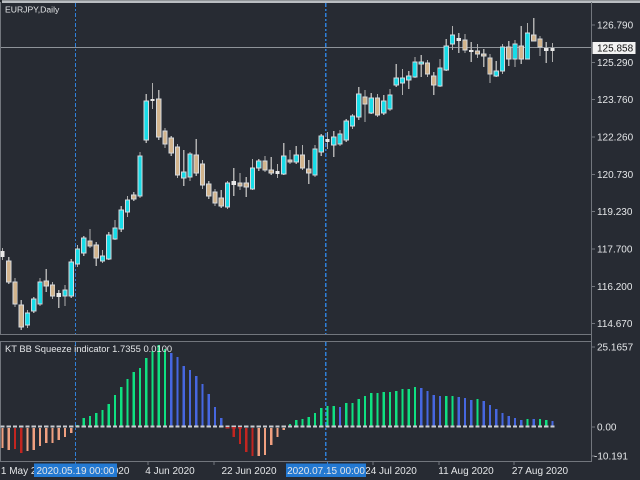  Describe the element at coordinates (615, 348) in the screenshot. I see `svg-text: 25.1657` at that location.